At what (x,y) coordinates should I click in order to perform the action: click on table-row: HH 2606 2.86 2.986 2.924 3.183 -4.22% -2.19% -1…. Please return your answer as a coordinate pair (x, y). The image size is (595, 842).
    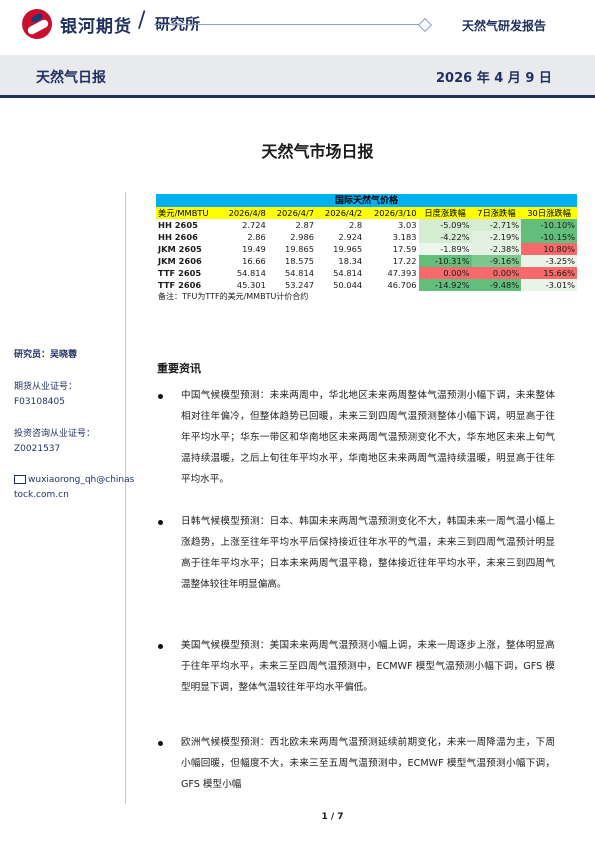
    Looking at the image, I should click on (366, 237).